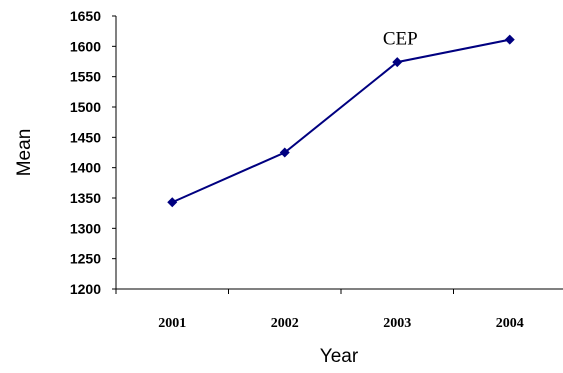 The width and height of the screenshot is (563, 373). Describe the element at coordinates (93, 152) in the screenshot. I see `y-ticks: 1200 1250 1300 1350 1400 1450 1500 1550 1600 1650` at that location.